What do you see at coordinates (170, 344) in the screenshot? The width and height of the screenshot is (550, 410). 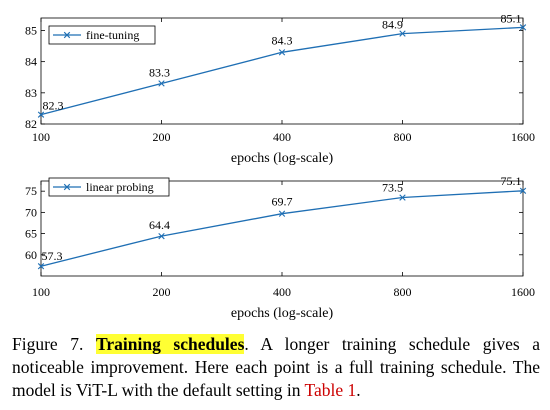 I see `caption-highlight: Training schedules` at bounding box center [170, 344].